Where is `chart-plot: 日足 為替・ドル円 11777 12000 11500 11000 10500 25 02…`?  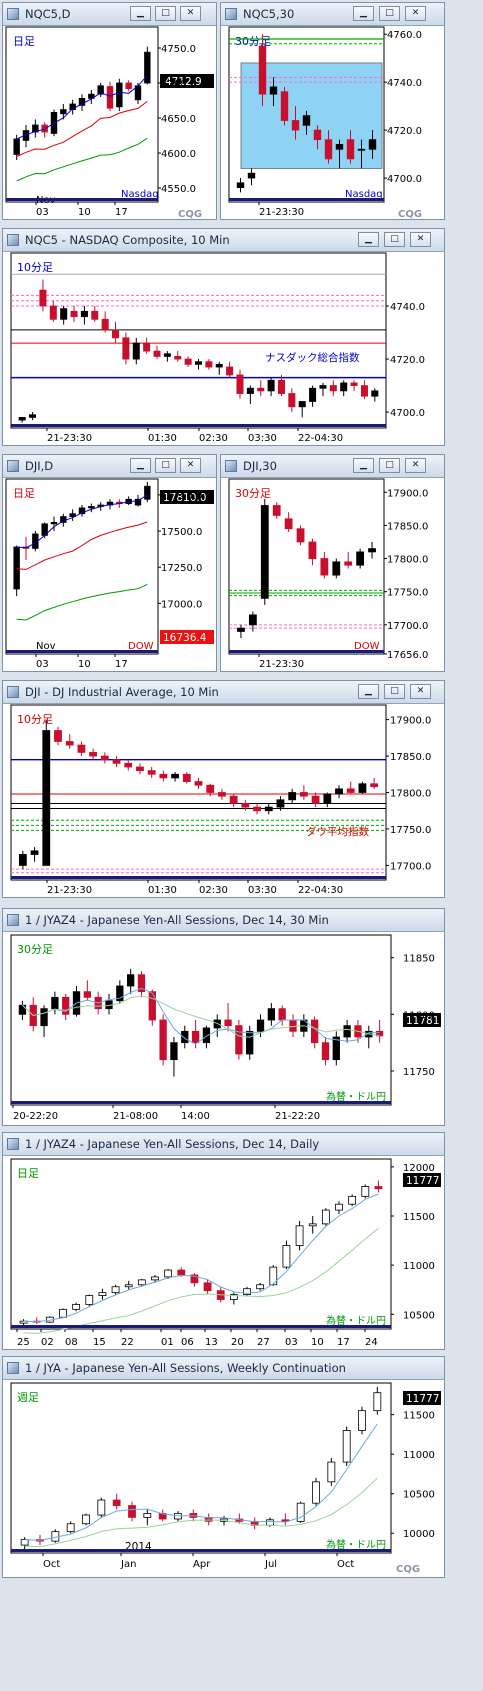
chart-plot: 日足 為替・ドル円 11777 12000 11500 11000 10500 25 02… is located at coordinates (223, 1252).